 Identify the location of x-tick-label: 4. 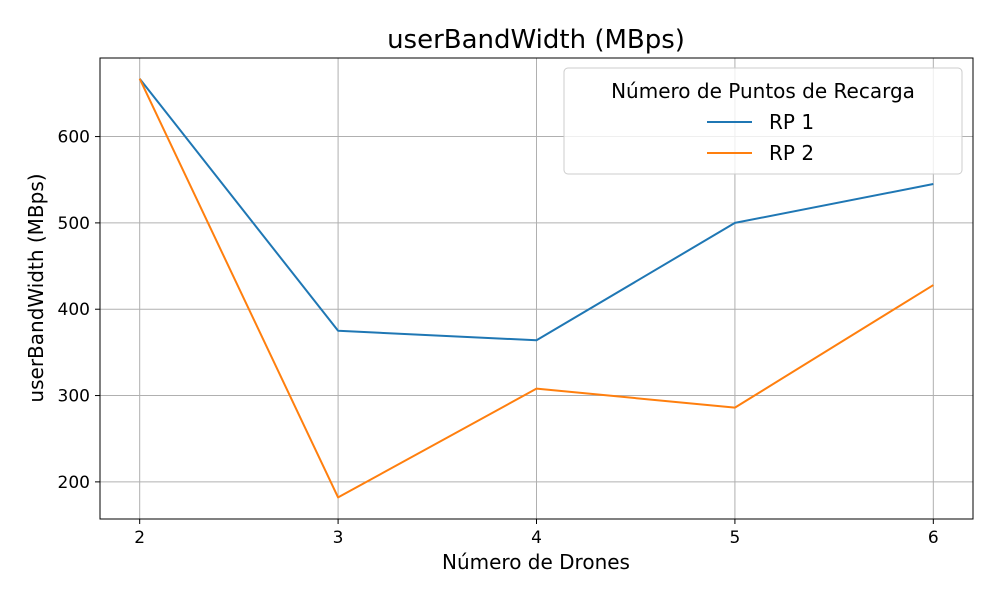
(536, 538).